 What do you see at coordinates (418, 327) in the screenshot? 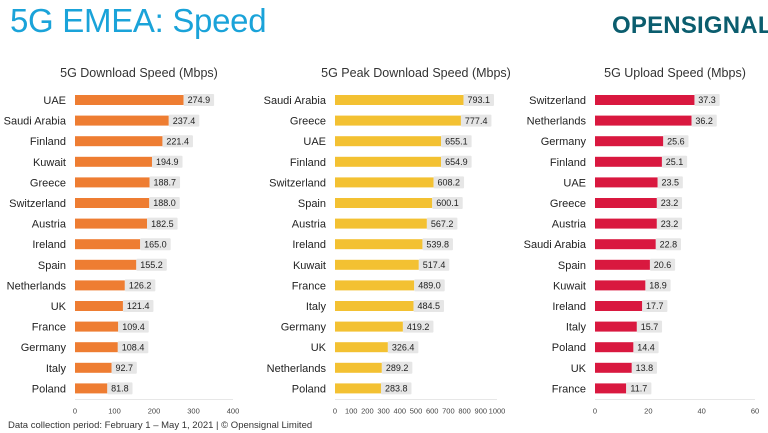
I see `value-label: 419.2` at bounding box center [418, 327].